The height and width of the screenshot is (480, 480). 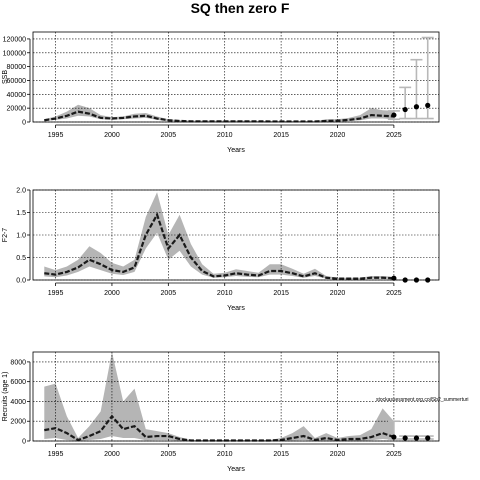 What do you see at coordinates (18, 362) in the screenshot?
I see `y-tick-label: 8000` at bounding box center [18, 362].